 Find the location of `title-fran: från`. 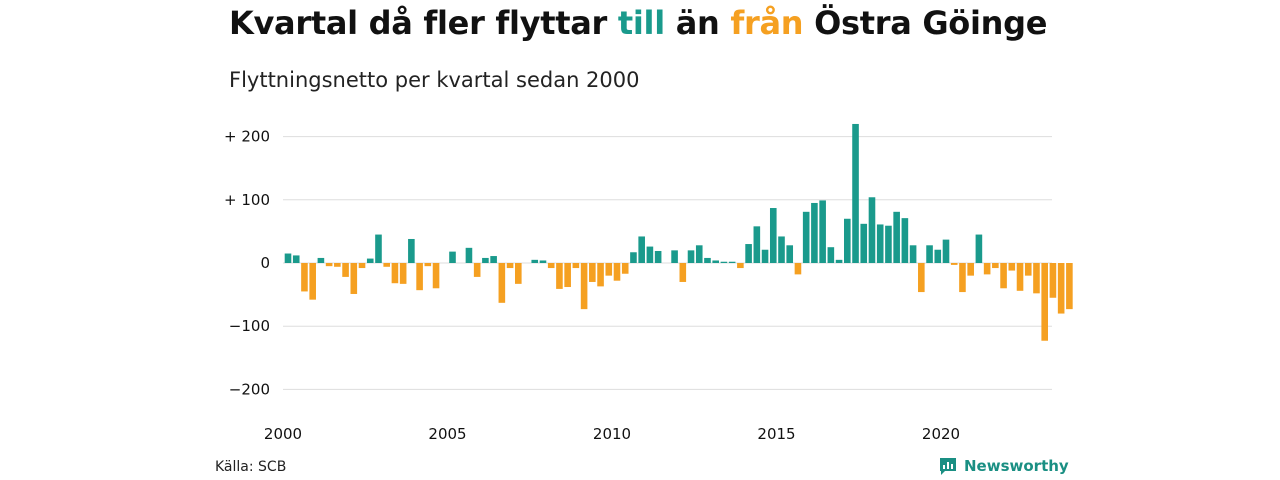

title-fran: från is located at coordinates (767, 23).